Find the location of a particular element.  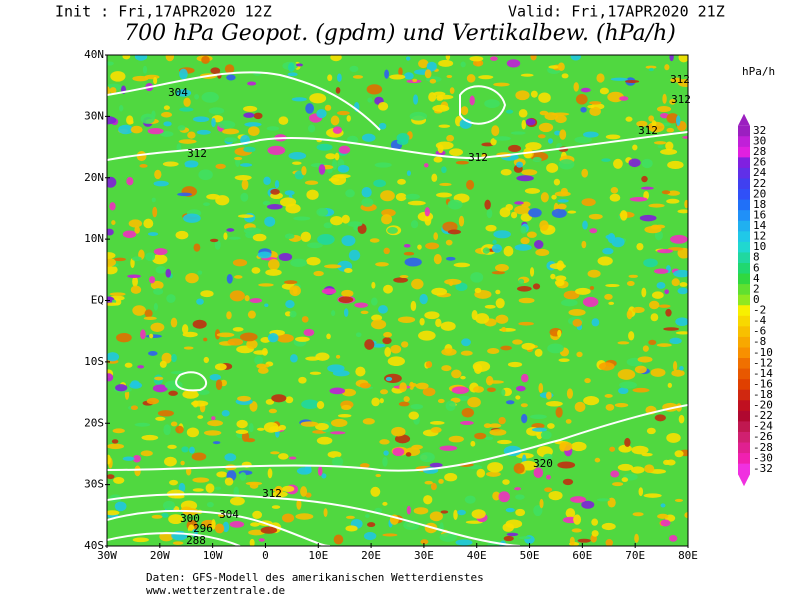

colorbar-label: -32 is located at coordinates (763, 468).